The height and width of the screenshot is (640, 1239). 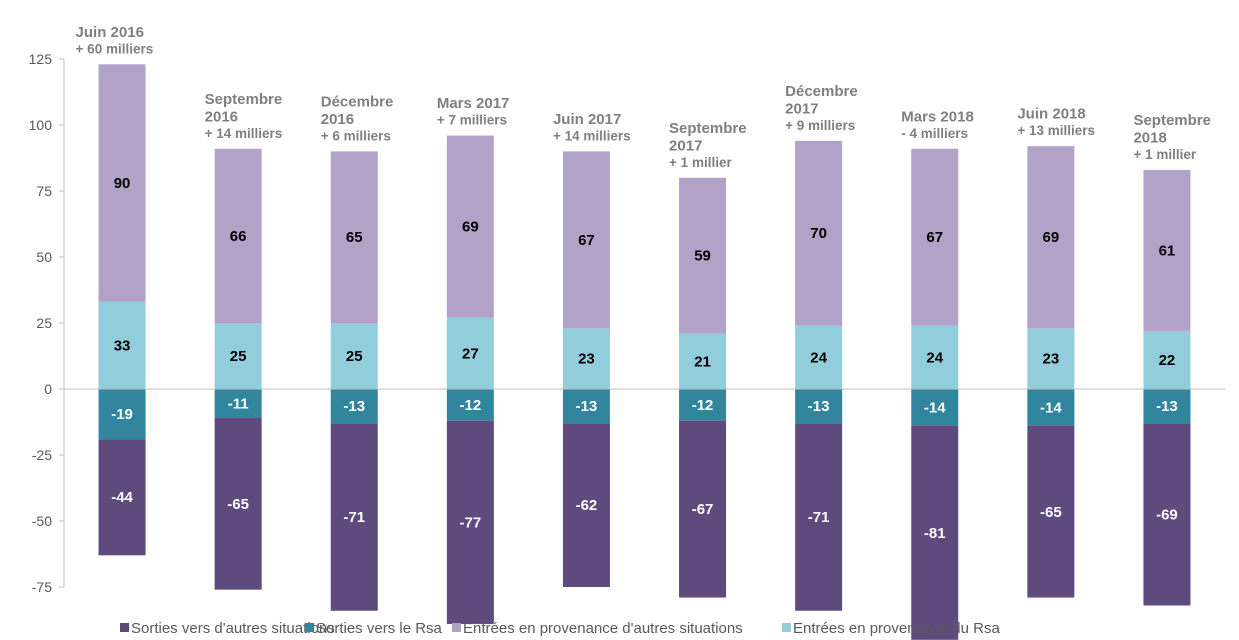 I want to click on data-label: 90, so click(x=122, y=183).